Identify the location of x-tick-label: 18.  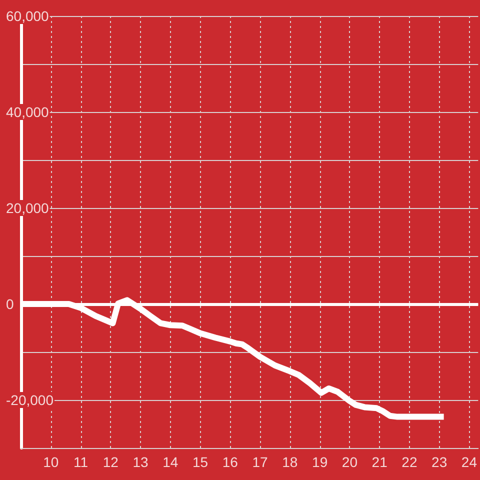
(290, 462).